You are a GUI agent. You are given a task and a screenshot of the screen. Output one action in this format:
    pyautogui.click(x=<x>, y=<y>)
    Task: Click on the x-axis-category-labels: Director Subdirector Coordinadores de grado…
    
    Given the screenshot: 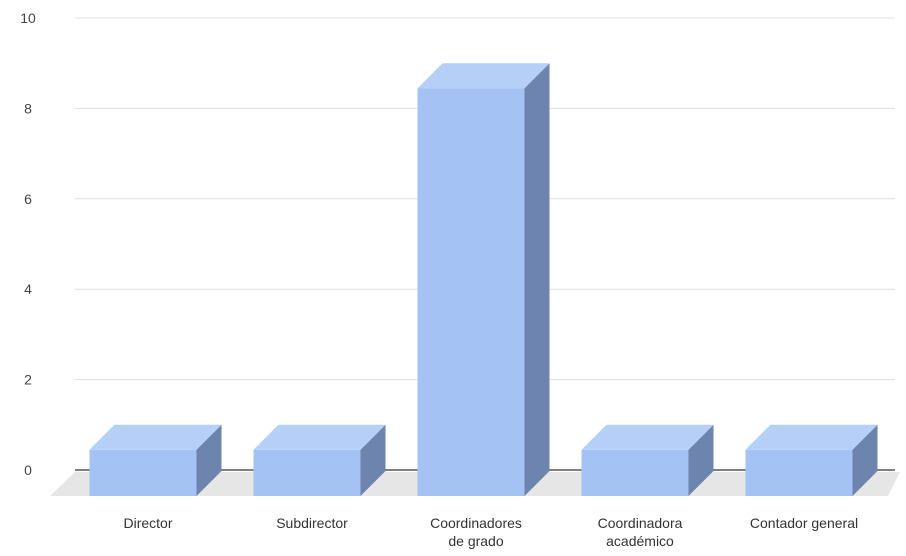 What is the action you would take?
    pyautogui.click(x=490, y=532)
    